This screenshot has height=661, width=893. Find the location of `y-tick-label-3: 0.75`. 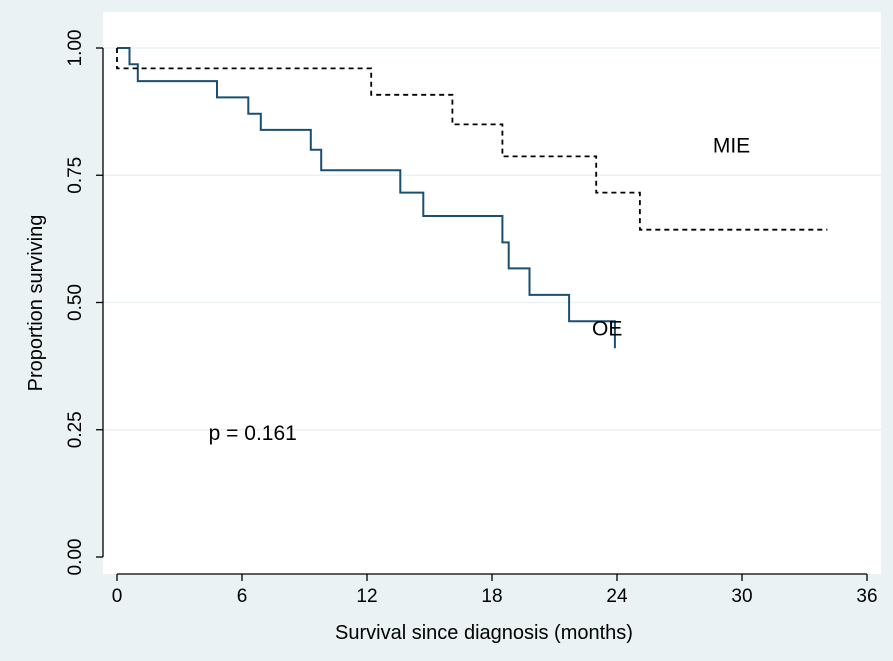

y-tick-label-3: 0.75 is located at coordinates (75, 175).